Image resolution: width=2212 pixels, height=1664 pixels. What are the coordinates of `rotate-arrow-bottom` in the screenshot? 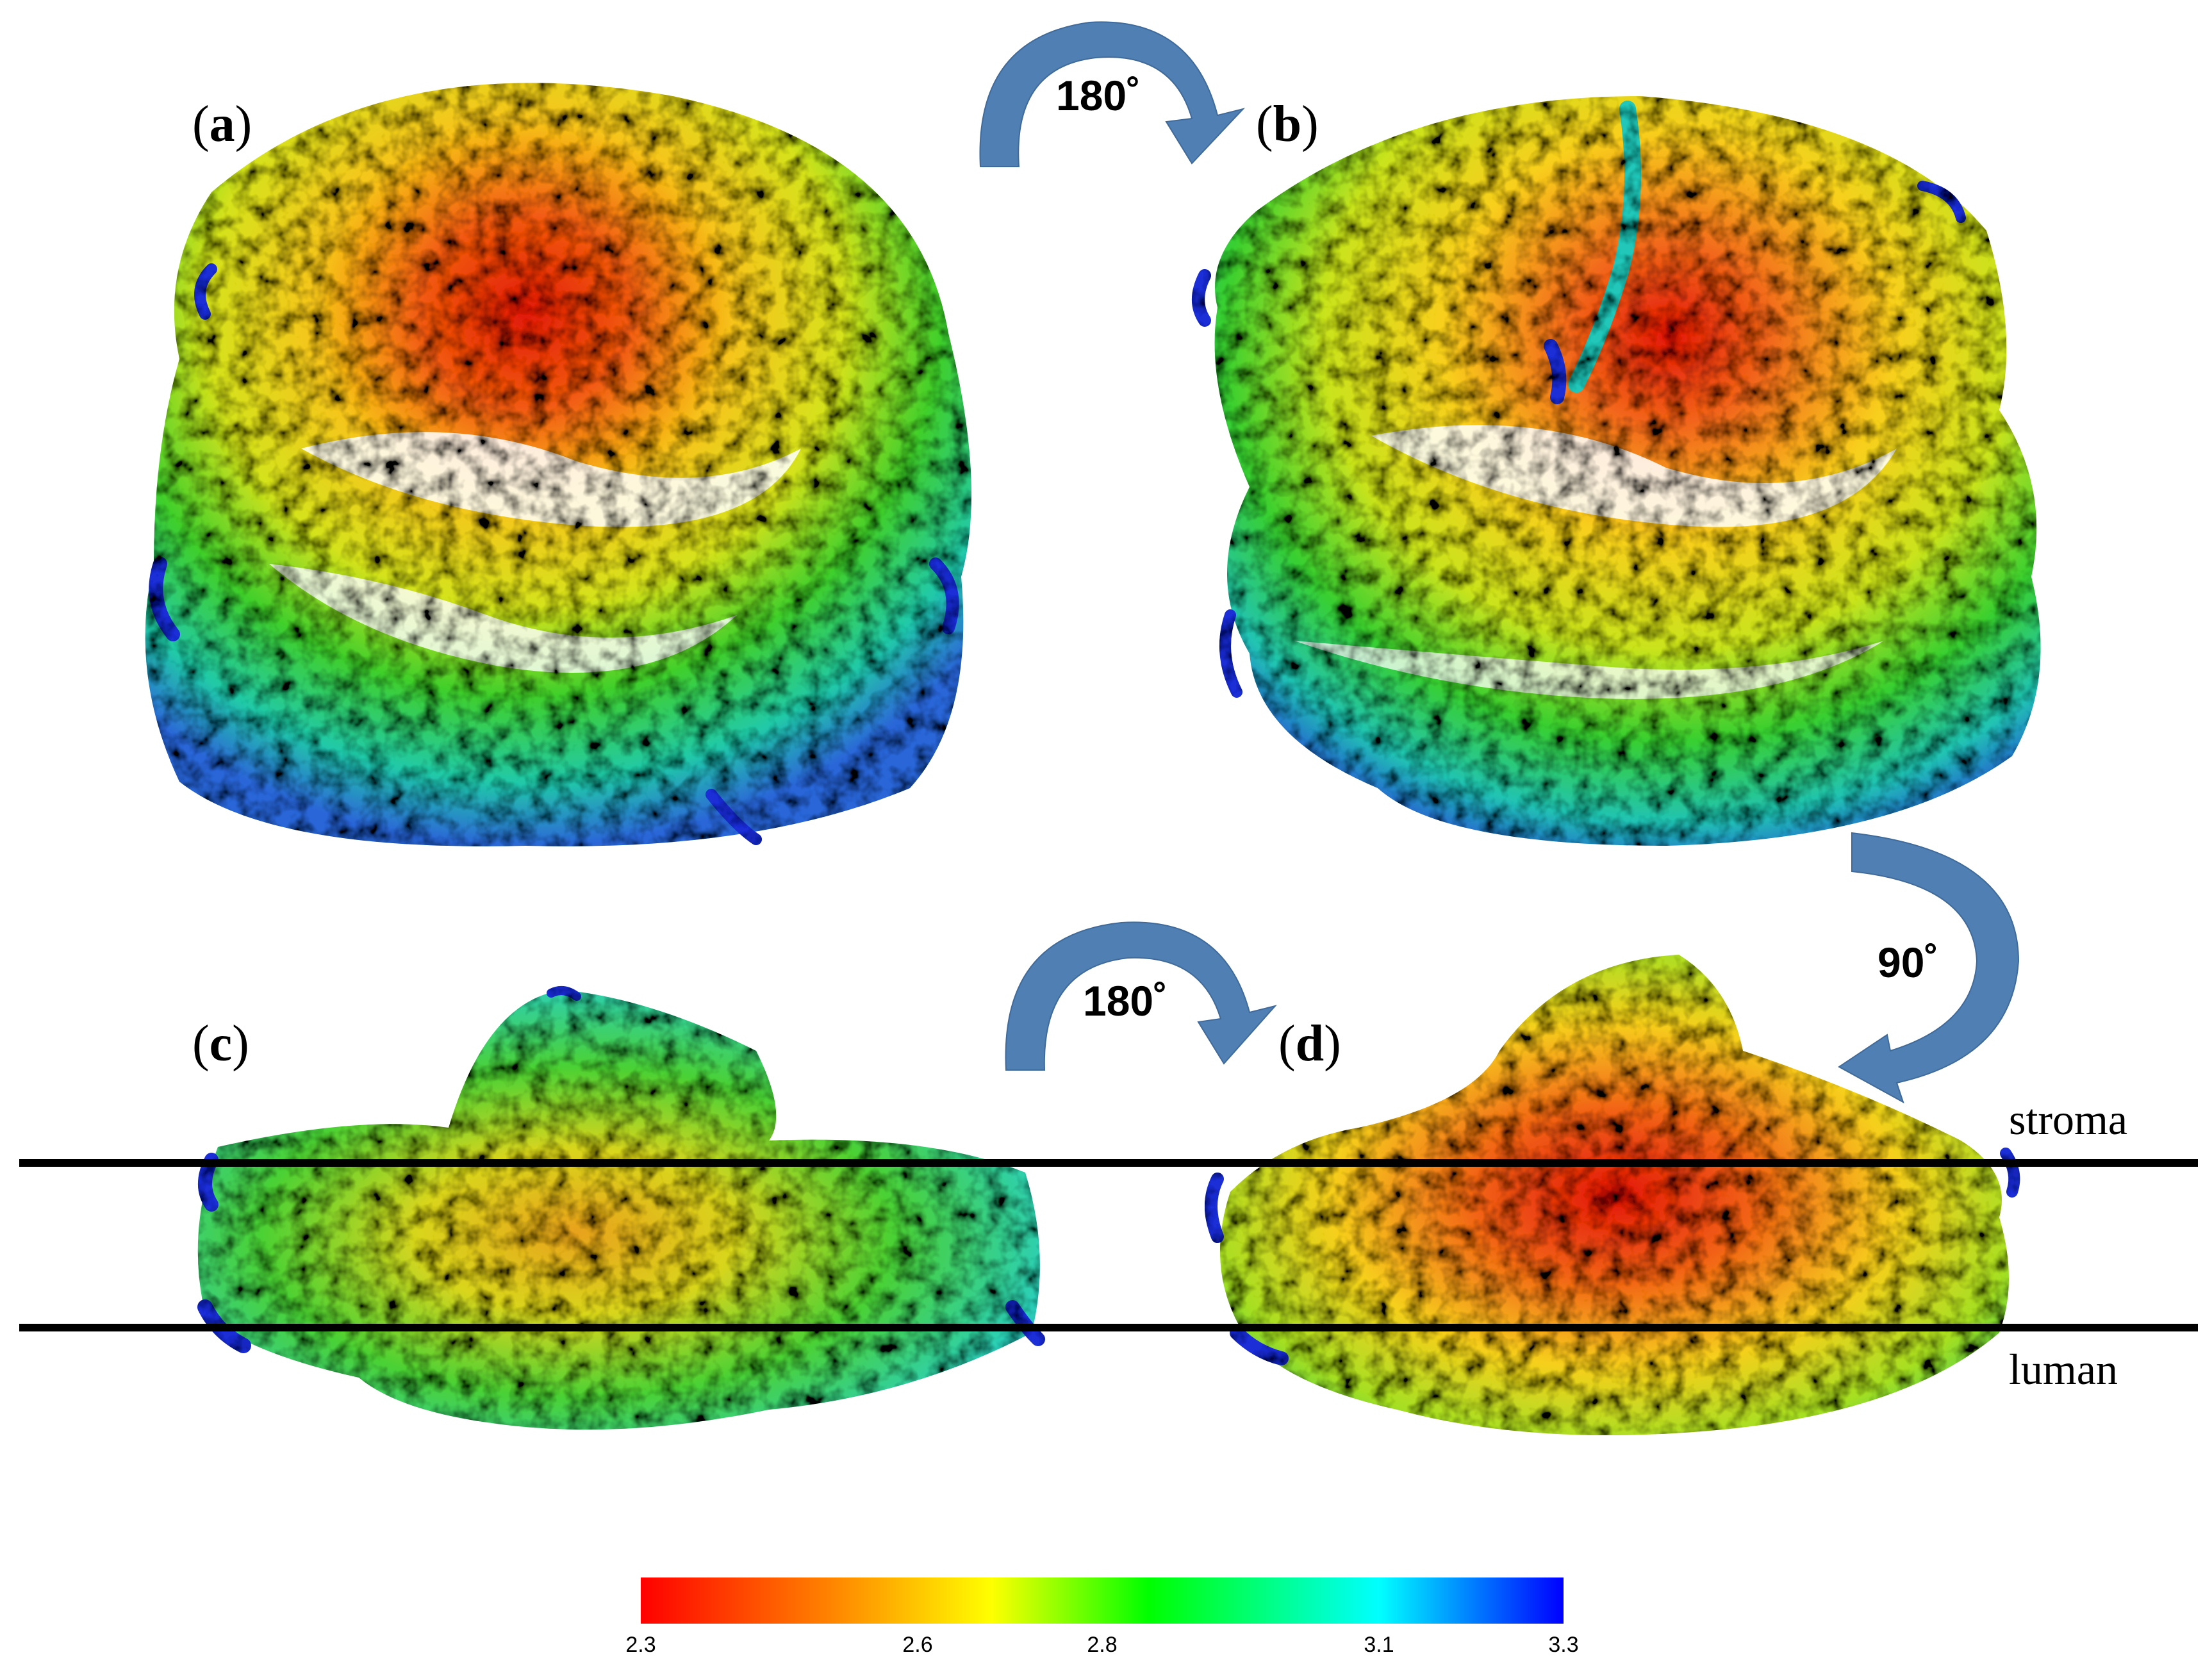 It's located at (1141, 996).